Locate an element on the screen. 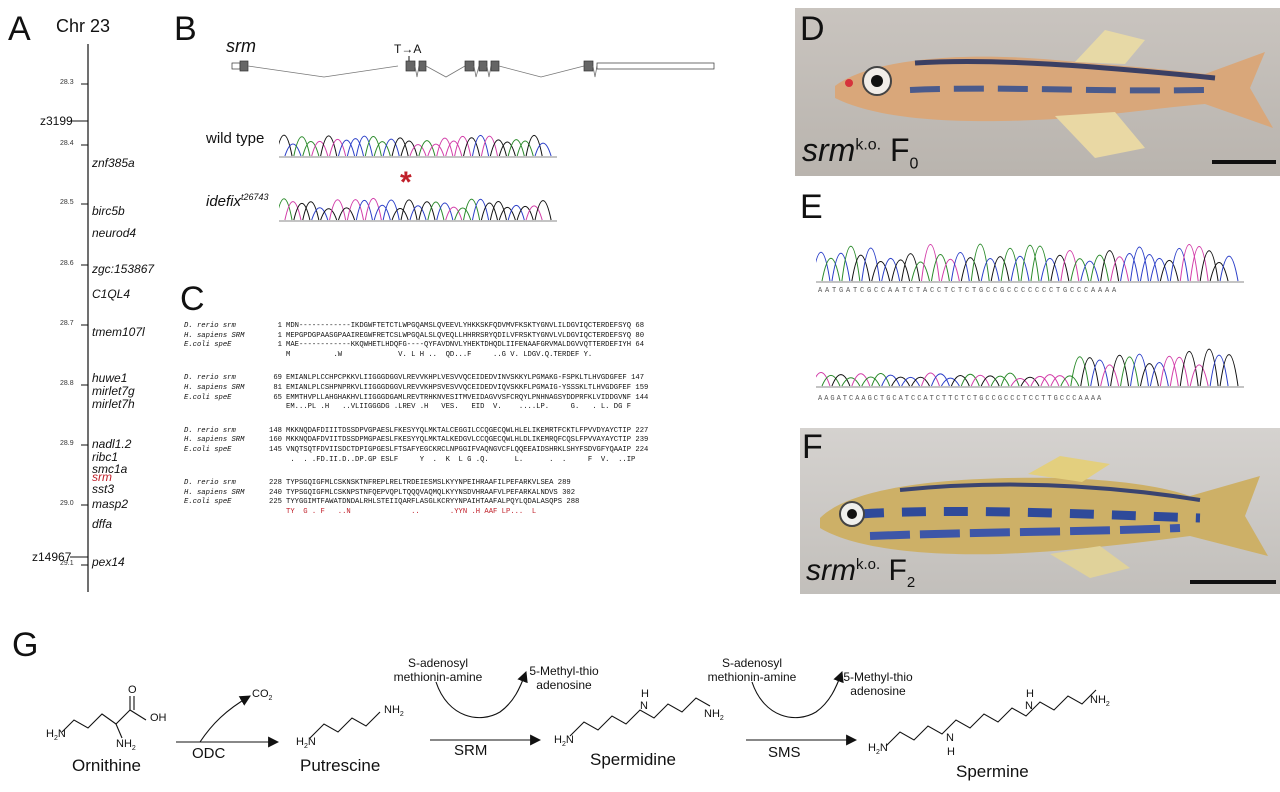 The image size is (1280, 792). gene-mirlet7h: mirlet7h is located at coordinates (113, 404).